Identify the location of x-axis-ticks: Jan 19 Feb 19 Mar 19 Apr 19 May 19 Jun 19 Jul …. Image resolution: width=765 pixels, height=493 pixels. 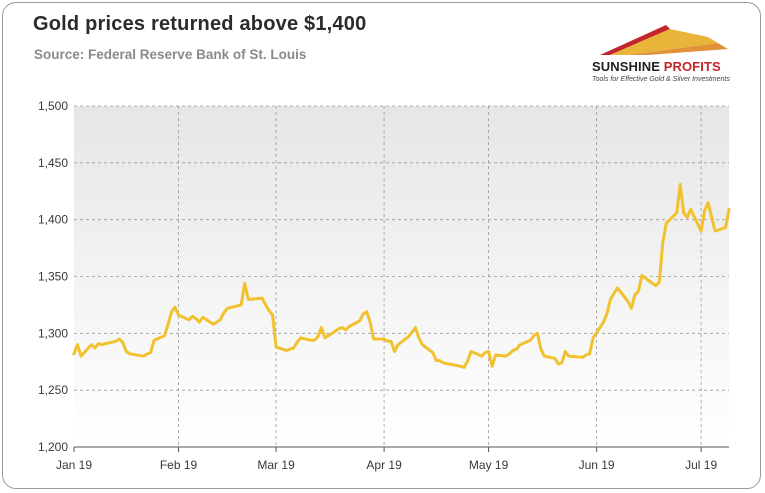
(386, 459).